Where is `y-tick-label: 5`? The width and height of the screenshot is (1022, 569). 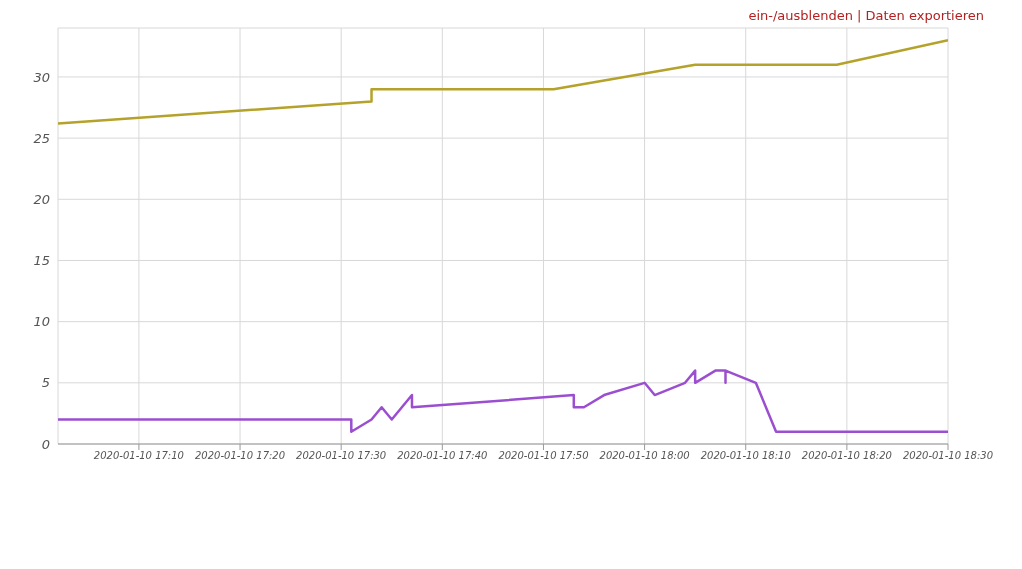
y-tick-label: 5 is located at coordinates (45, 383).